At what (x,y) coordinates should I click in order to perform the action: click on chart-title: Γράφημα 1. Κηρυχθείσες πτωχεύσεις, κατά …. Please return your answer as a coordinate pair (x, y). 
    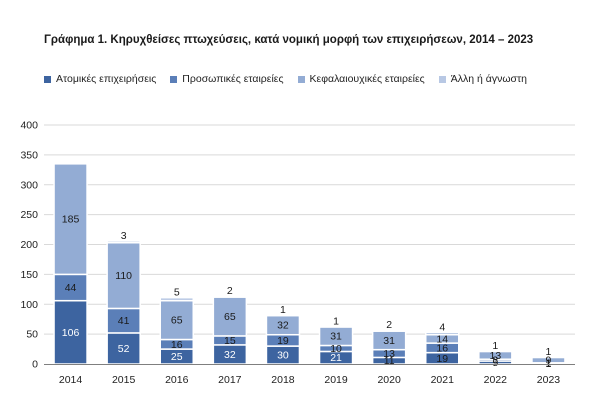
    Looking at the image, I should click on (289, 40).